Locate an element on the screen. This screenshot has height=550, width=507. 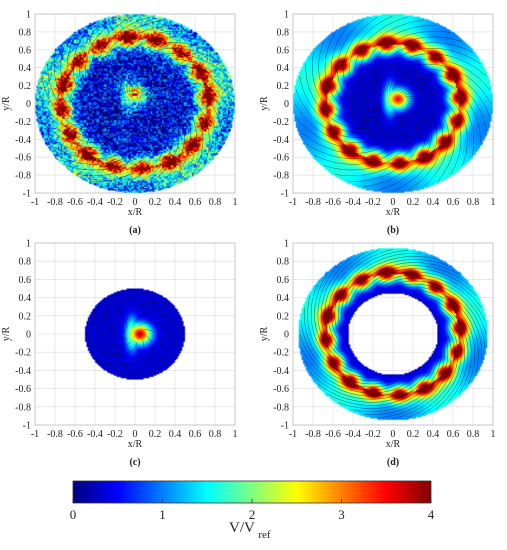
panel-d-xtick-label-4: -0.2 is located at coordinates (373, 434).